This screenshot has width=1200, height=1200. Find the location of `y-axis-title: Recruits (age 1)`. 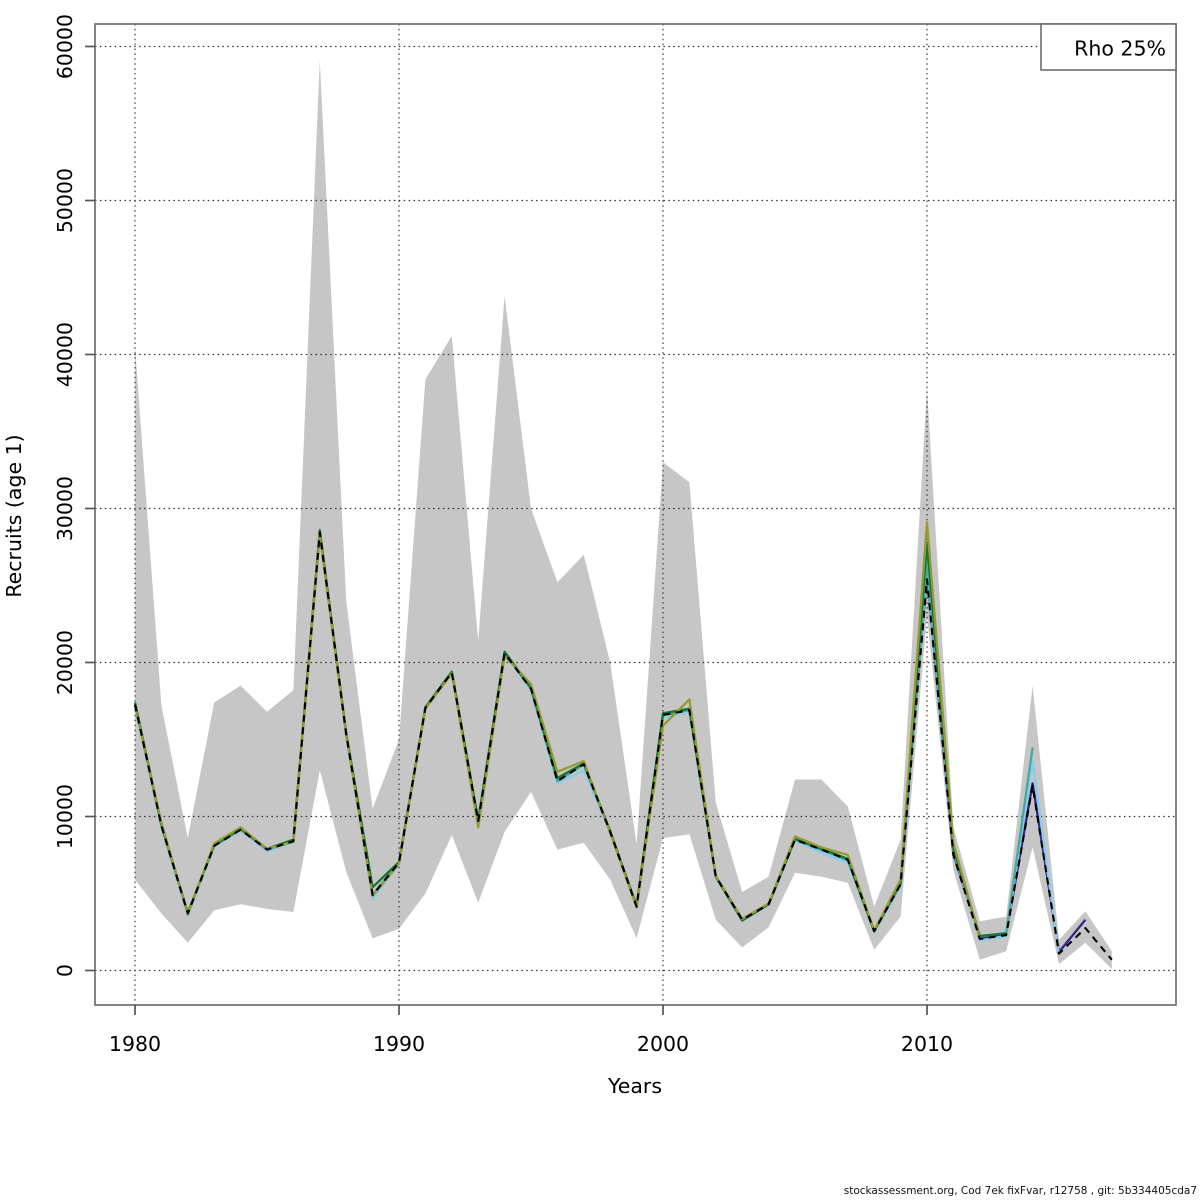

y-axis-title: Recruits (age 1) is located at coordinates (14, 515).